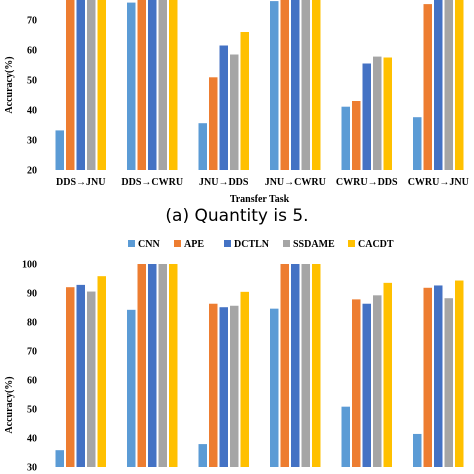 Image resolution: width=474 pixels, height=474 pixels. What do you see at coordinates (227, 243) in the screenshot?
I see `legend-swatch-dctln` at bounding box center [227, 243].